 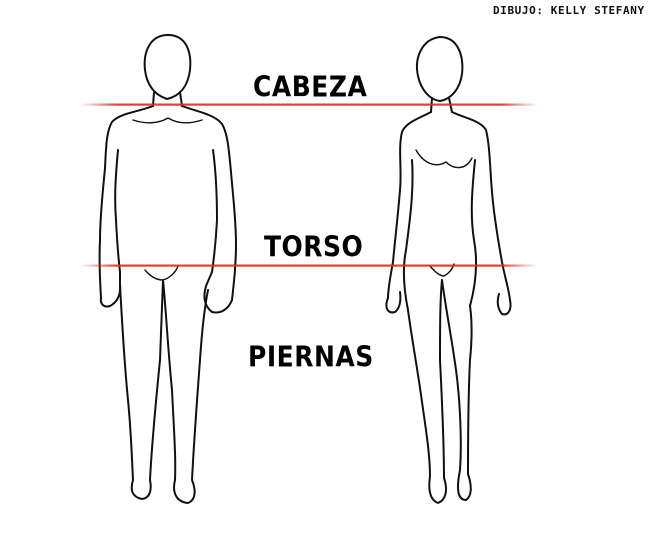 I want to click on male-inner-arms, so click(x=166, y=211).